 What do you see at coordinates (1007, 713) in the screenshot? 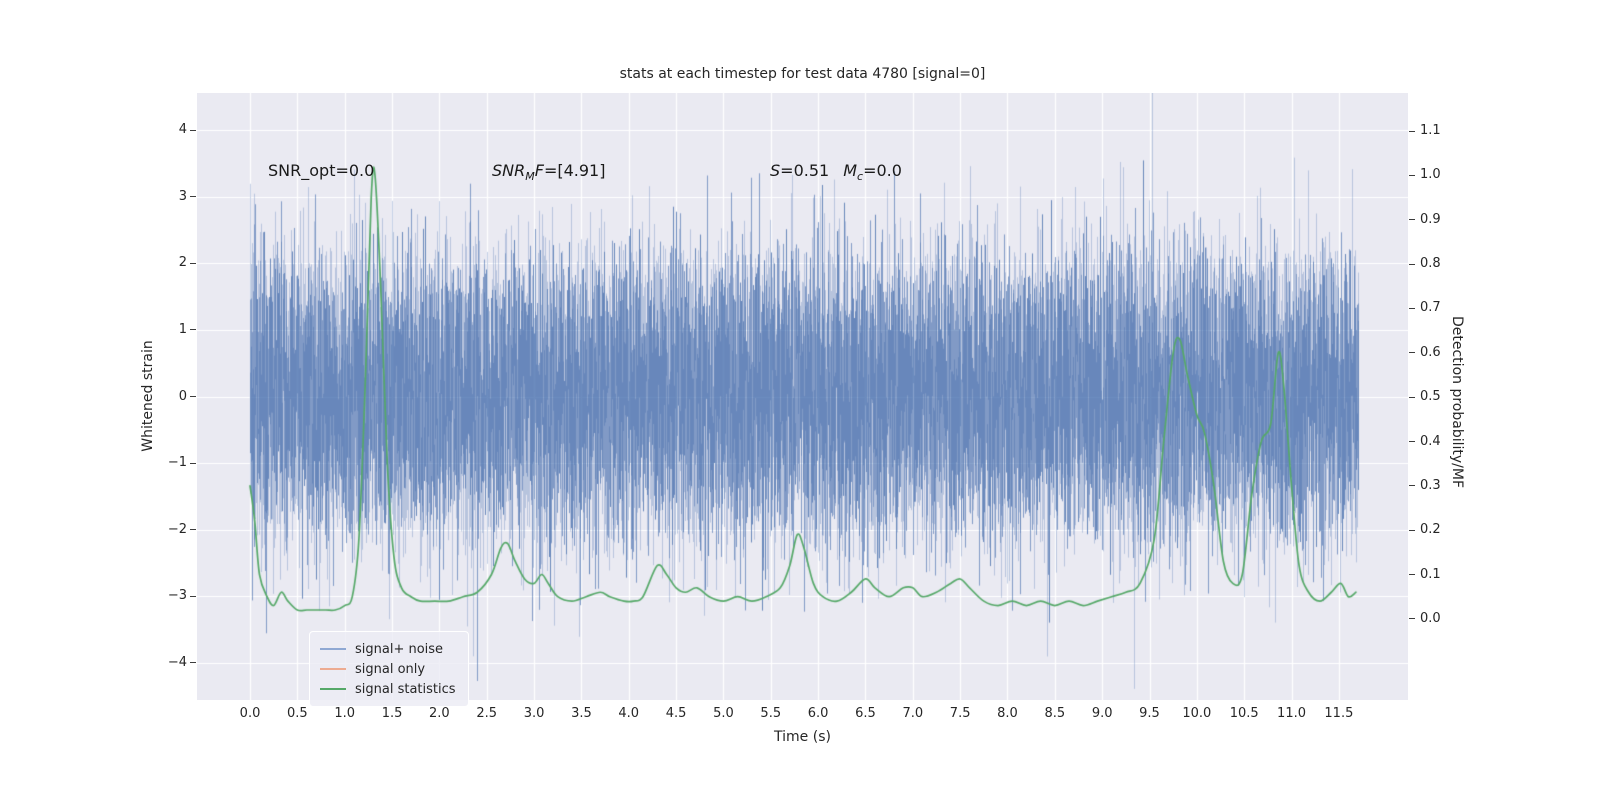
I see `x-tick-label: 8.0` at bounding box center [1007, 713].